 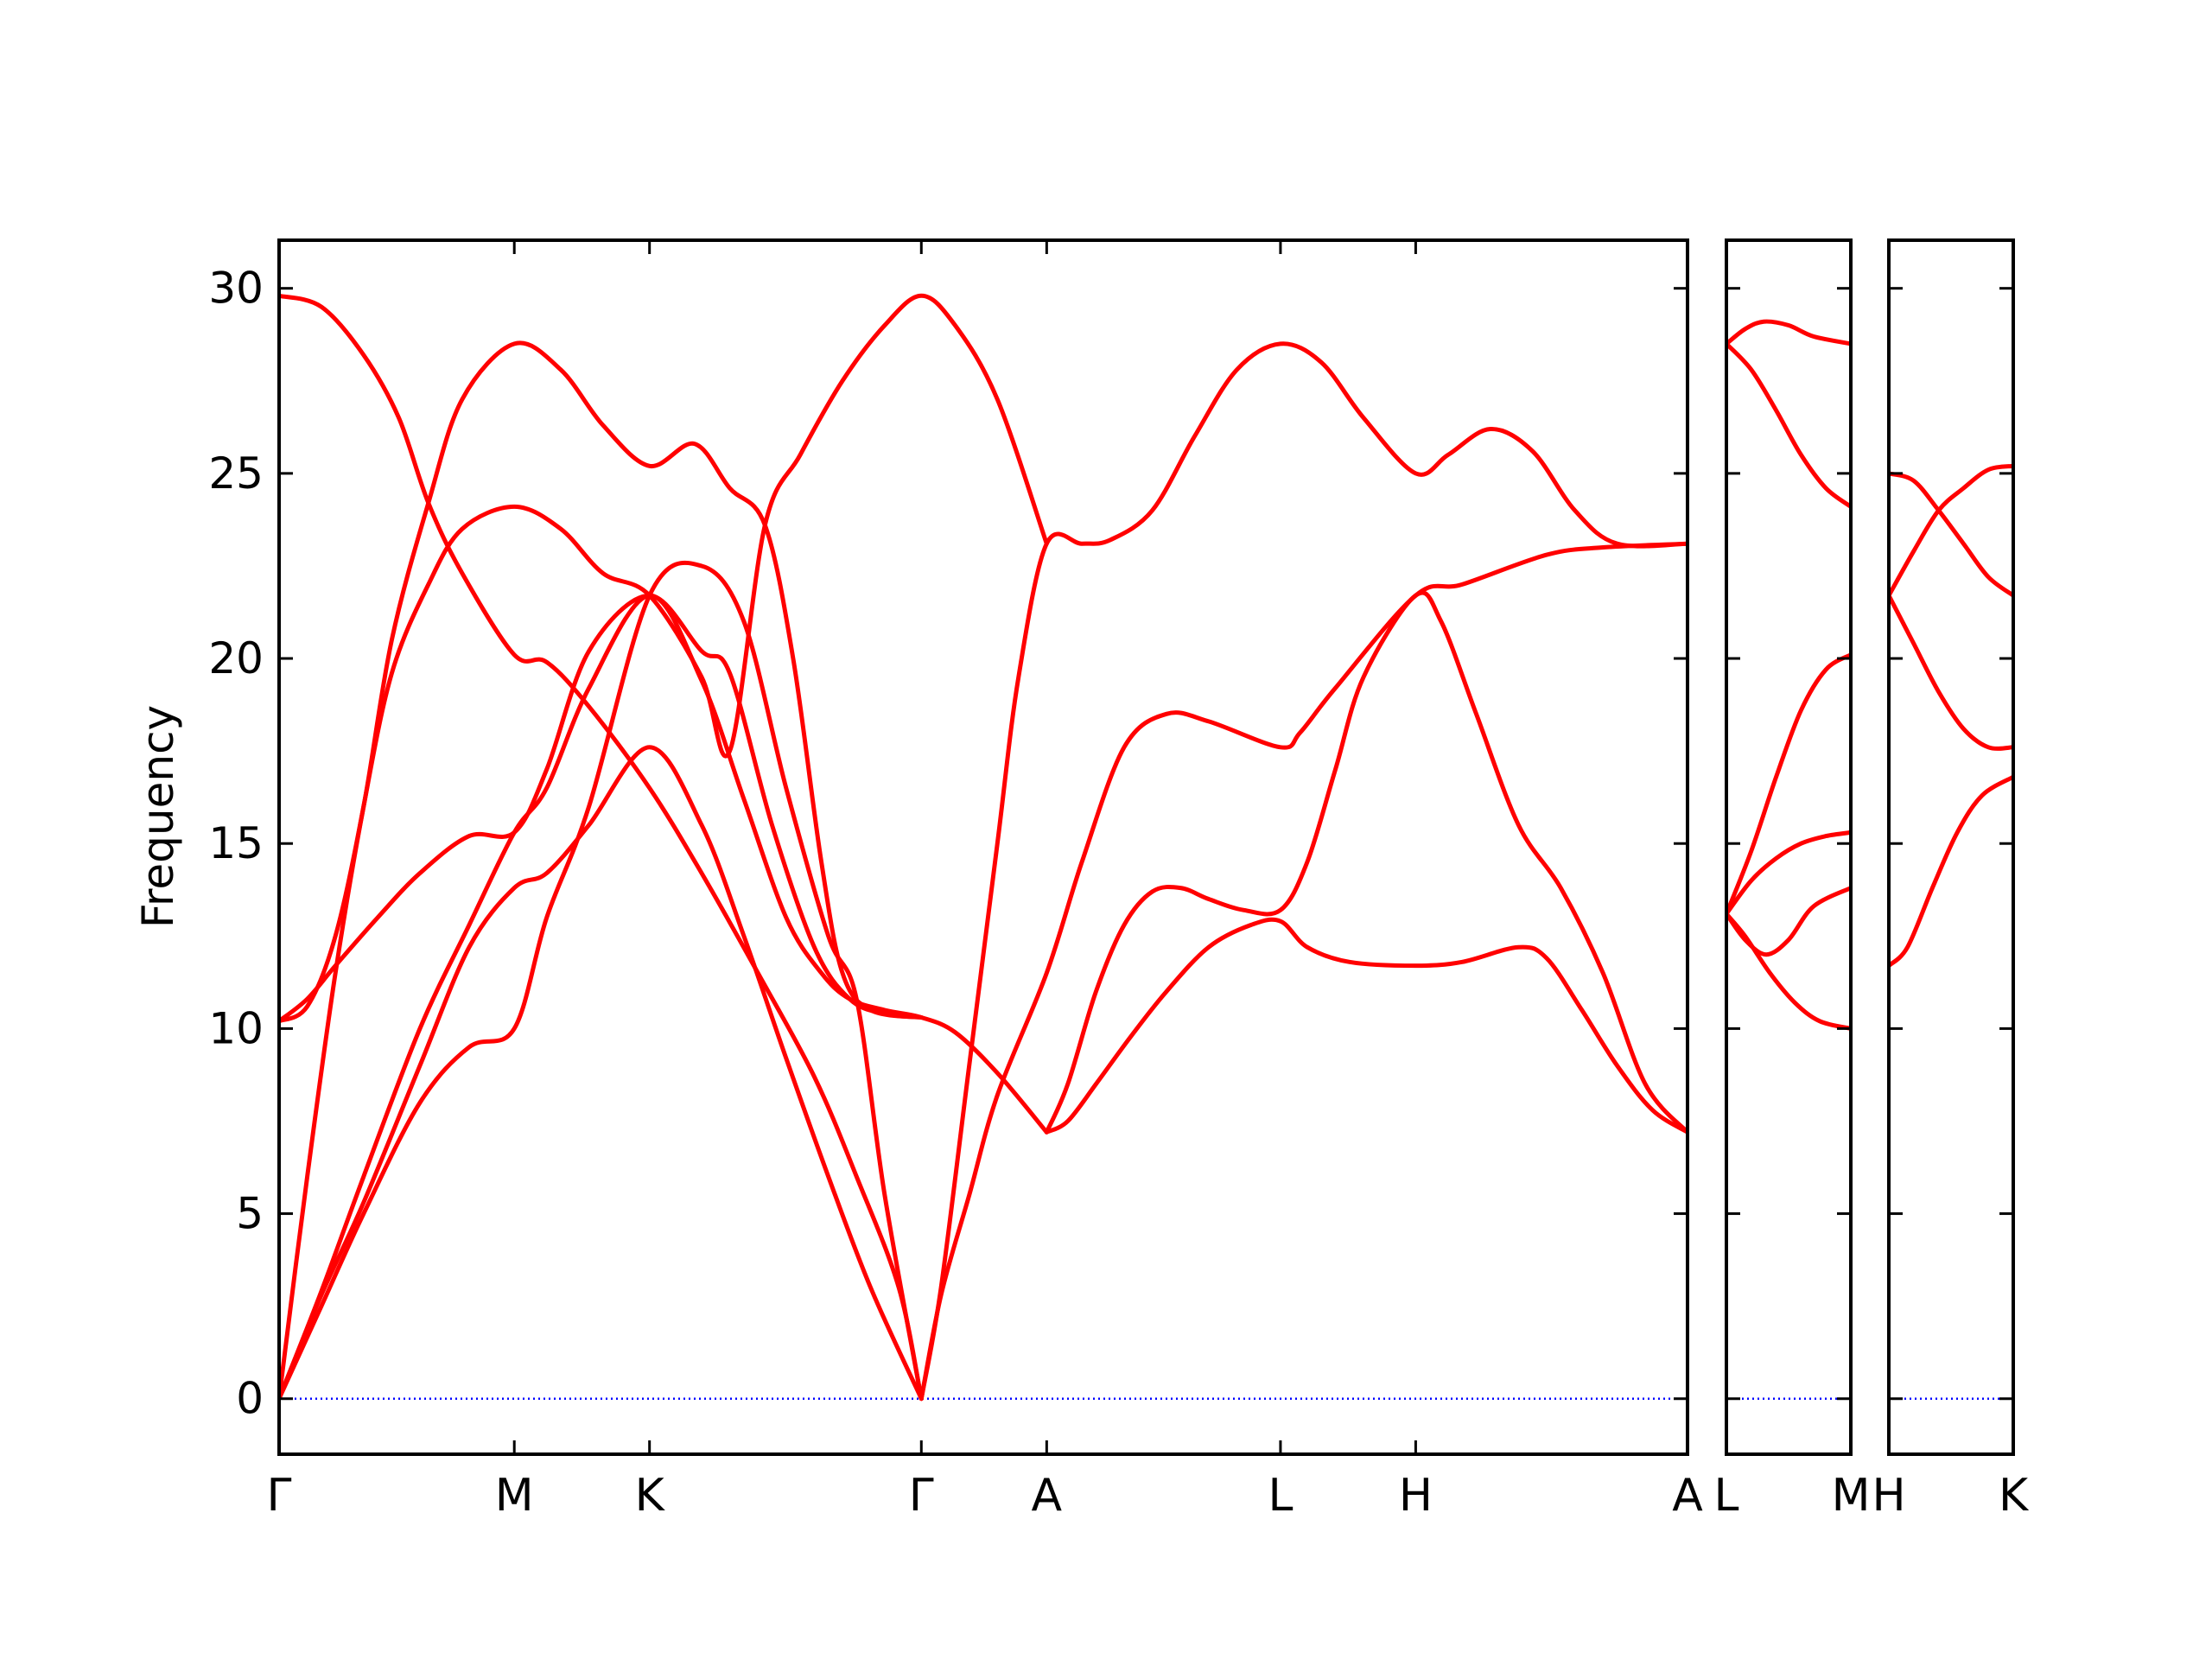 I want to click on y-tick-label: 20, so click(x=236, y=658).